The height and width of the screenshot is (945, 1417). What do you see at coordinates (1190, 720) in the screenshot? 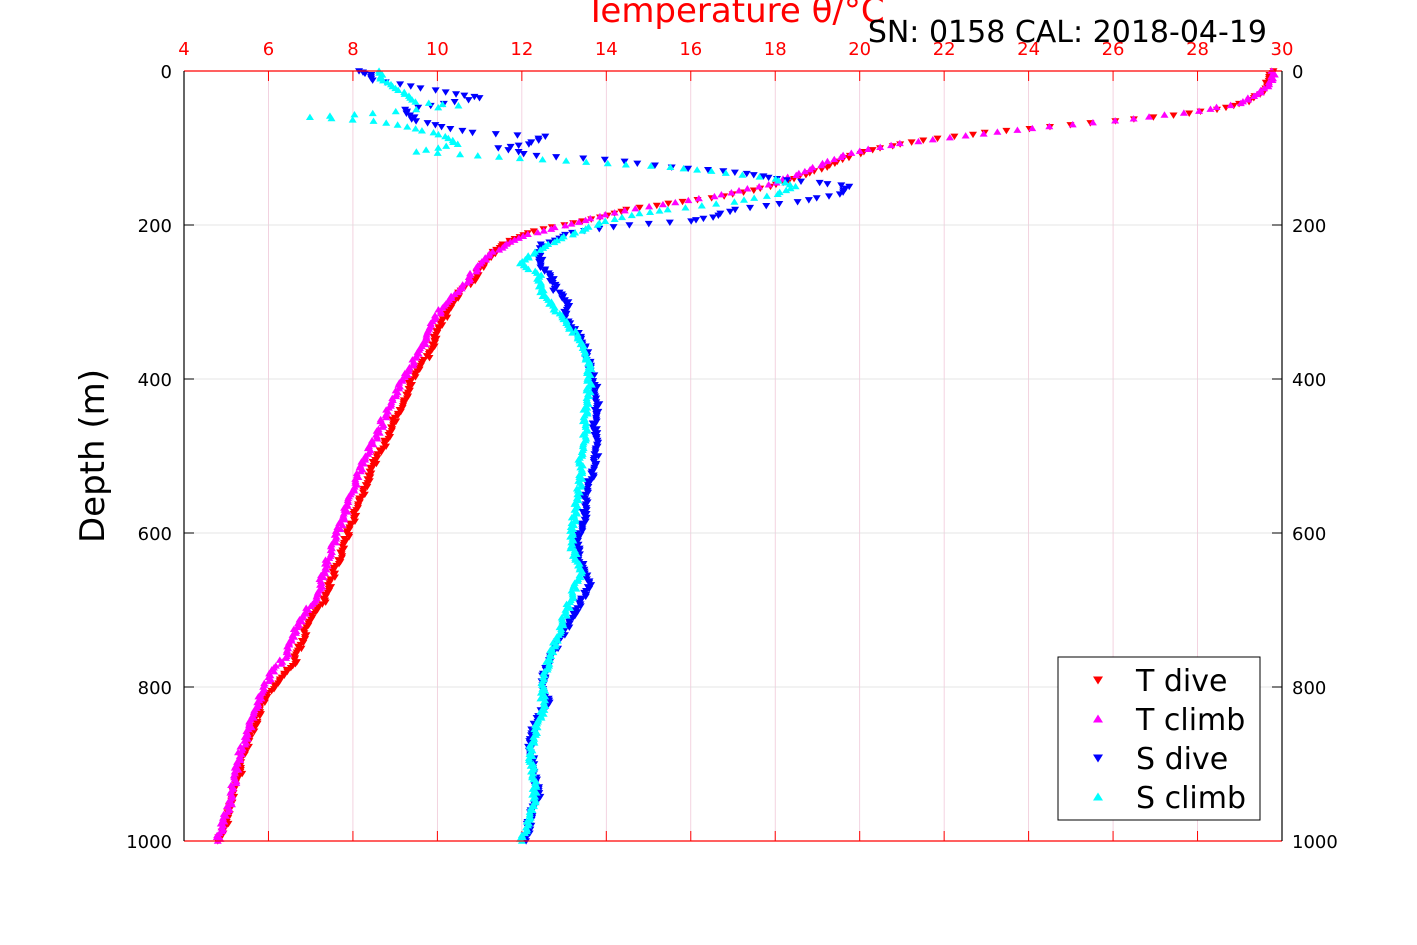
I see `legend-label: T climb` at bounding box center [1190, 720].